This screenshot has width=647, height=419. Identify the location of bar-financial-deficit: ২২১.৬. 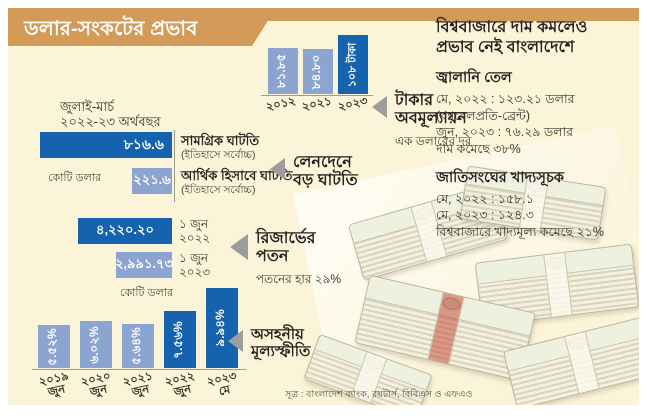
(152, 181).